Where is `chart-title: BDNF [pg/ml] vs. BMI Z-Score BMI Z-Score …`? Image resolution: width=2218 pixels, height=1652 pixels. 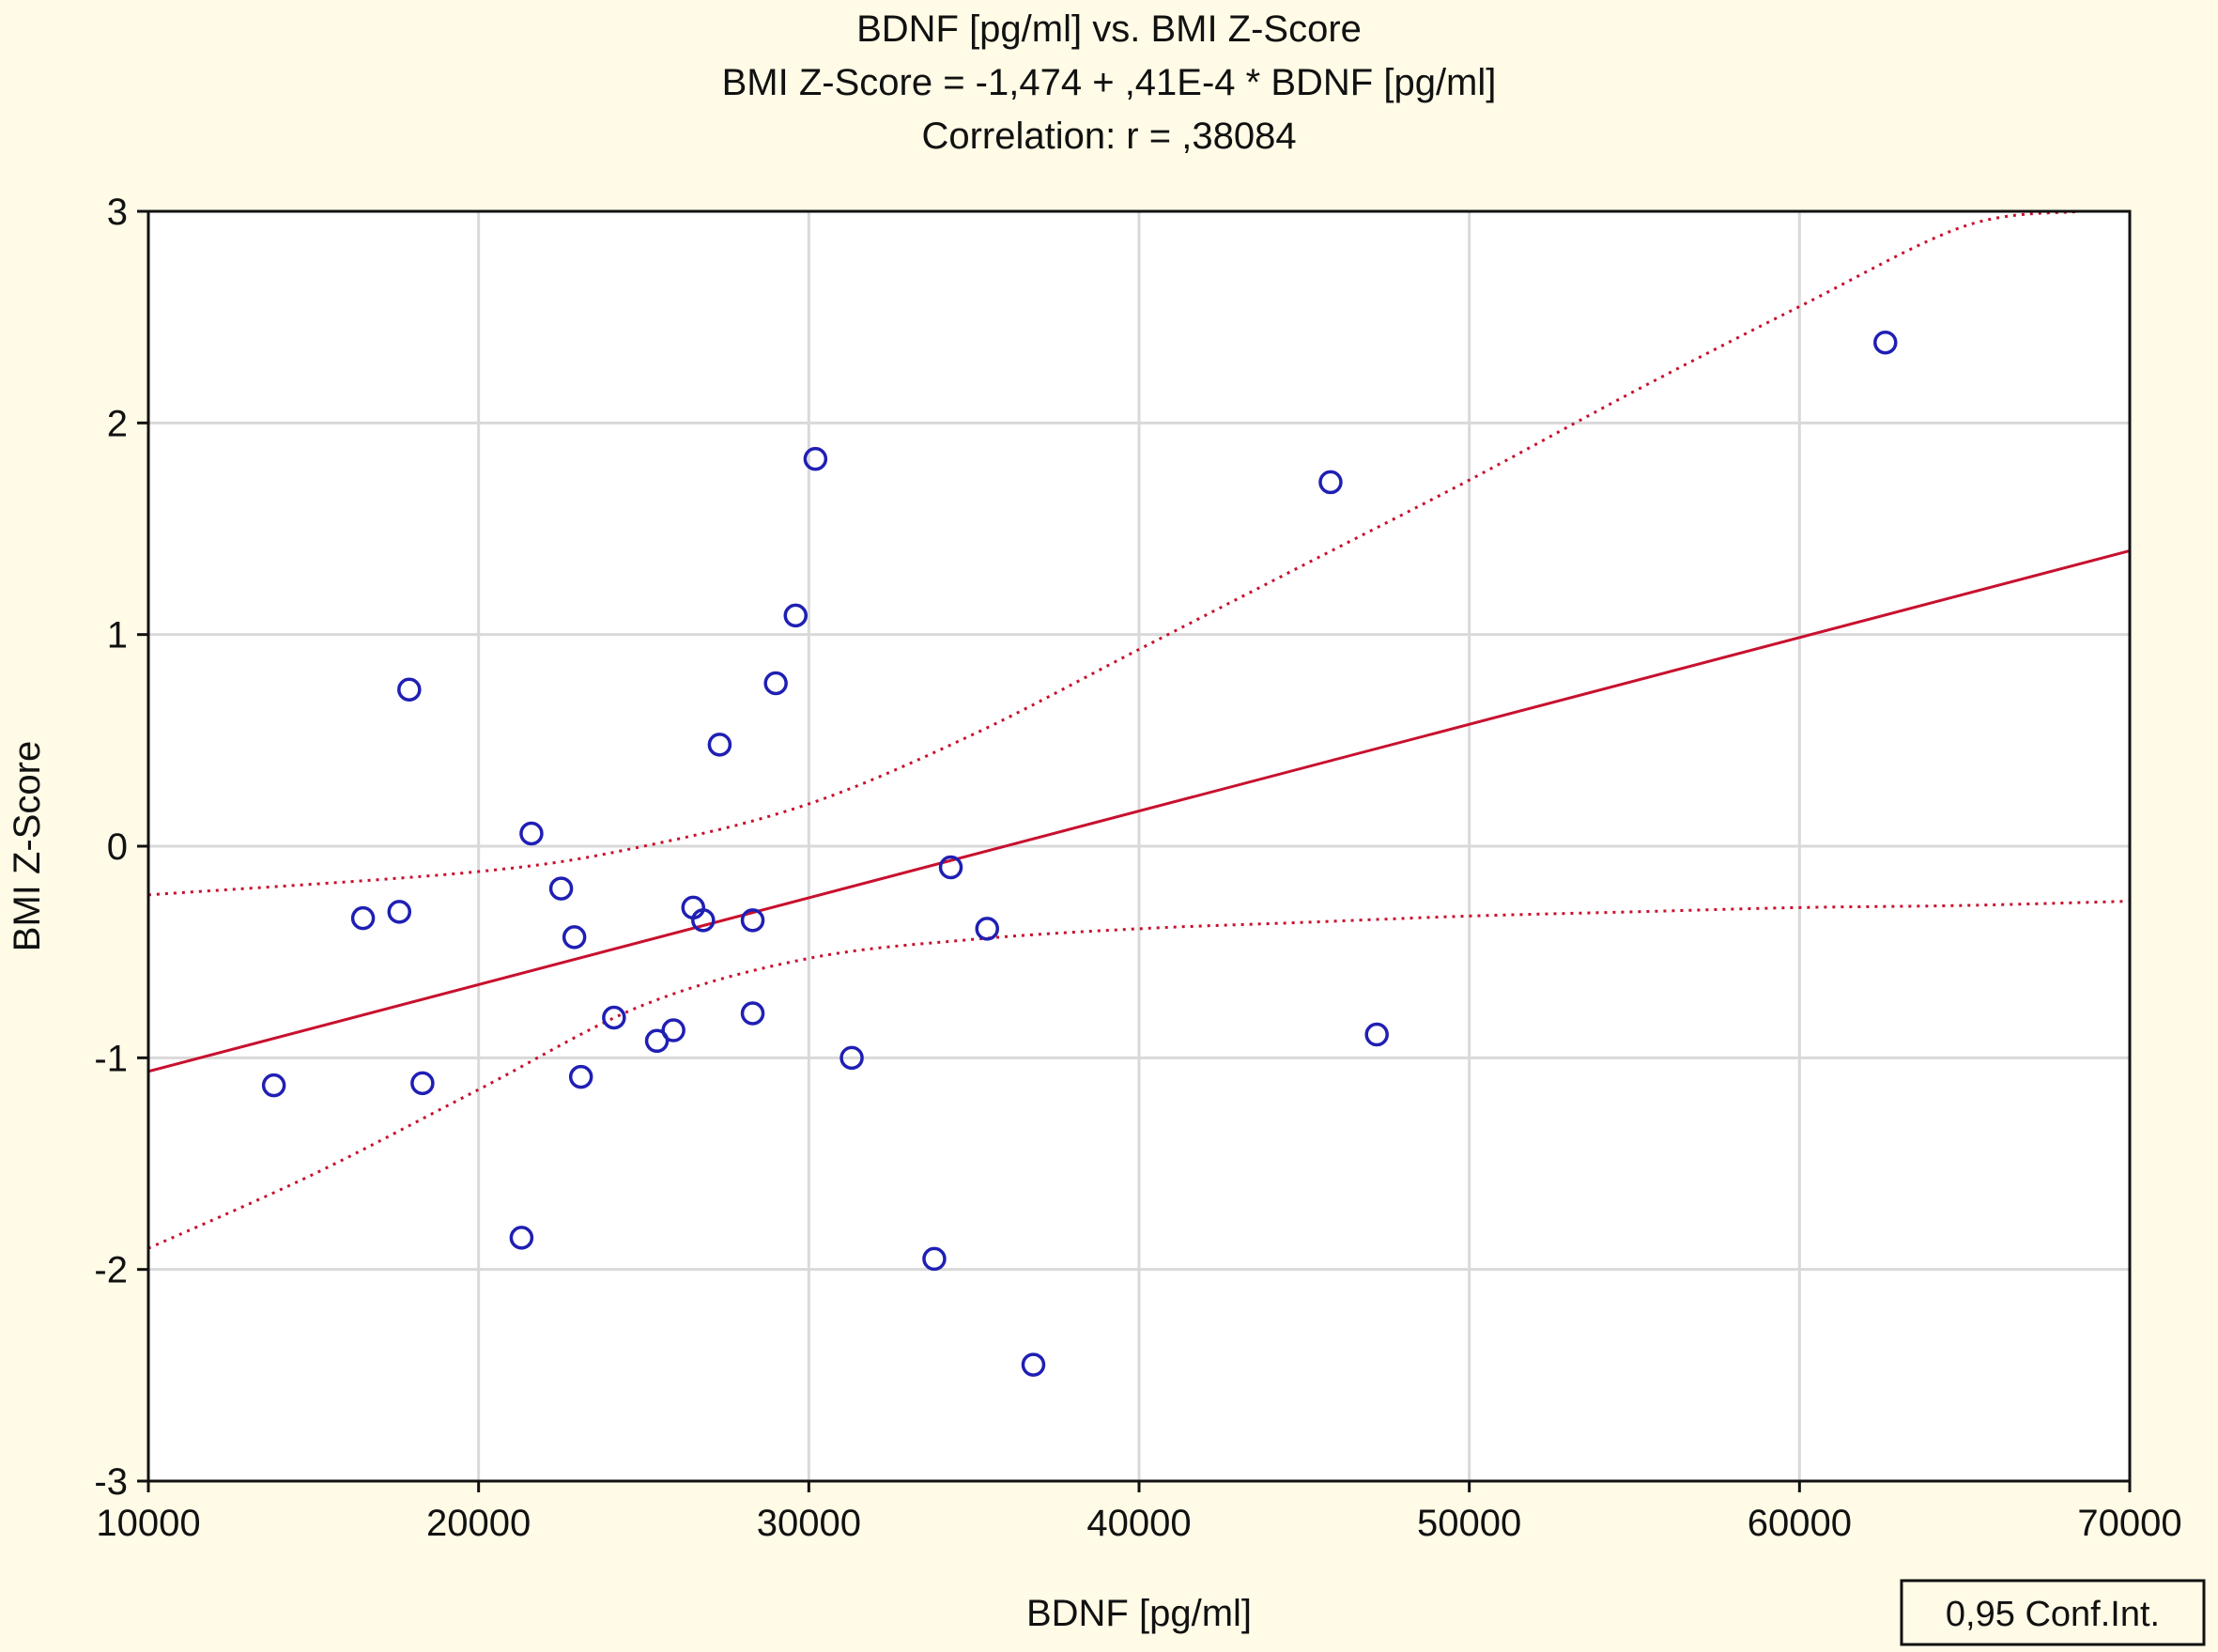
chart-title: BDNF [pg/ml] vs. BMI Z-Score BMI Z-Score … is located at coordinates (1109, 82).